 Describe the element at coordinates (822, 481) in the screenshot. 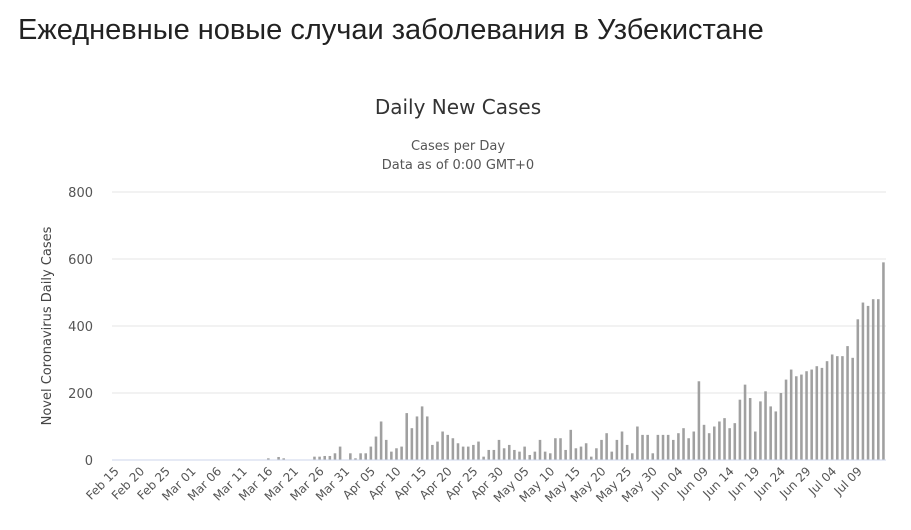

I see `x-tick-label: Jul 04` at that location.